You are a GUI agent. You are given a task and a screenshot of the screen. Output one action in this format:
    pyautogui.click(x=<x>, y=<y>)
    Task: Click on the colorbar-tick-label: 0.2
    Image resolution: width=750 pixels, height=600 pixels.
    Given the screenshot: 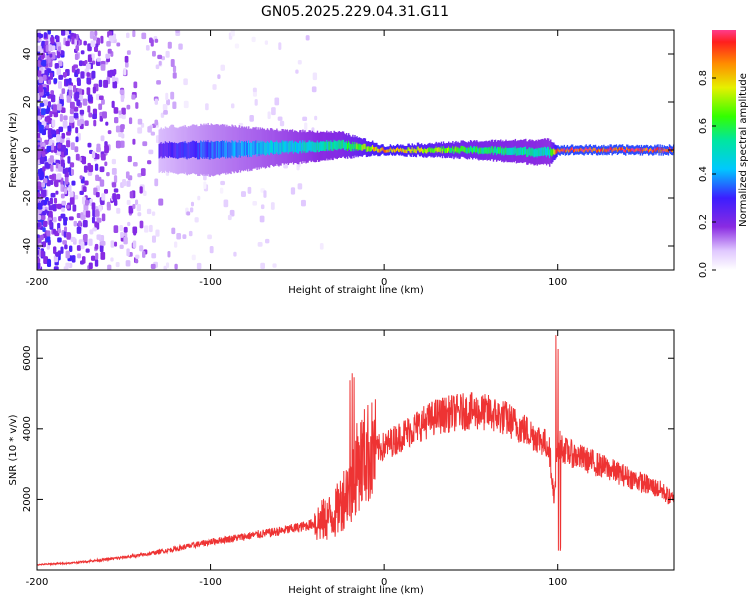 What is the action you would take?
    pyautogui.click(x=703, y=222)
    